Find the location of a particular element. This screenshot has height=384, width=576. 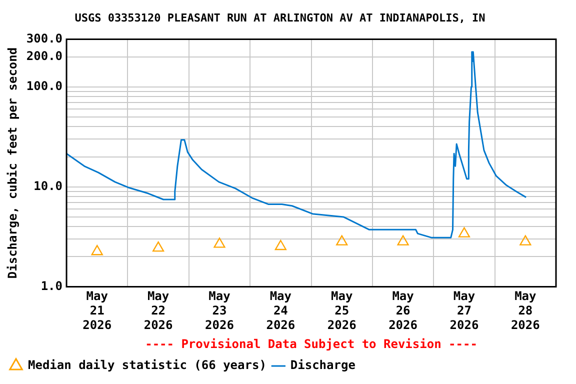

y-tick-label: 100.0 is located at coordinates (44, 86).